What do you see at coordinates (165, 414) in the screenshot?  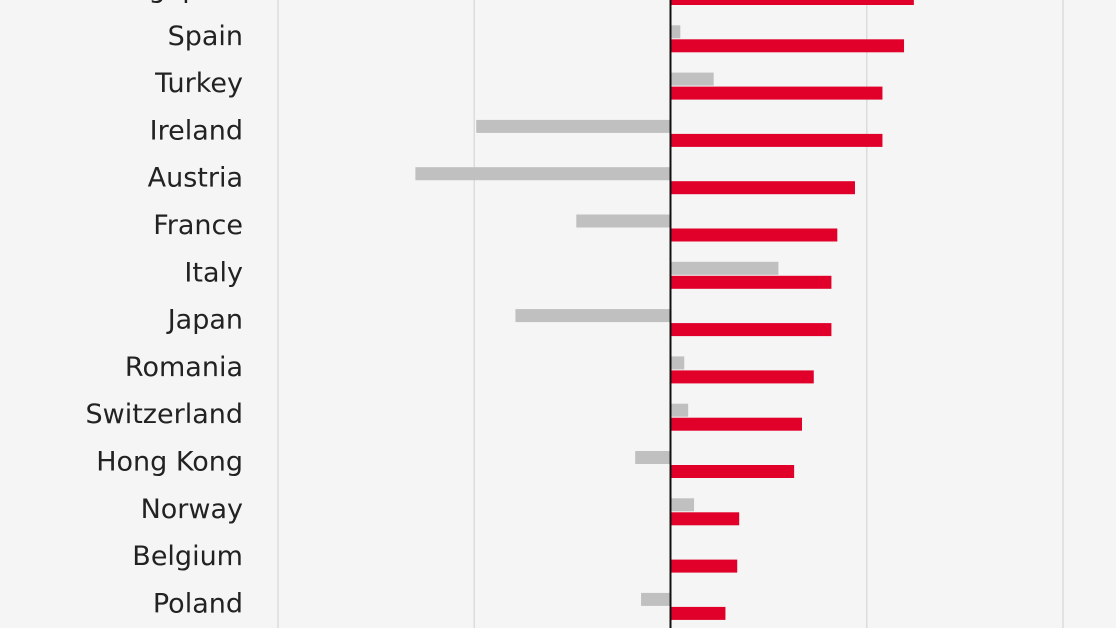 I see `y-tick-label: Switzerland` at bounding box center [165, 414].